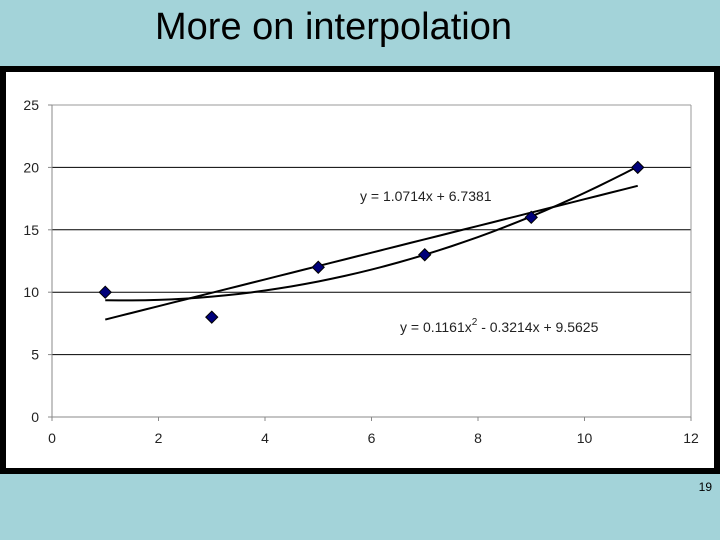 This screenshot has height=540, width=720. Describe the element at coordinates (265, 438) in the screenshot. I see `x-tick-label: 4` at that location.